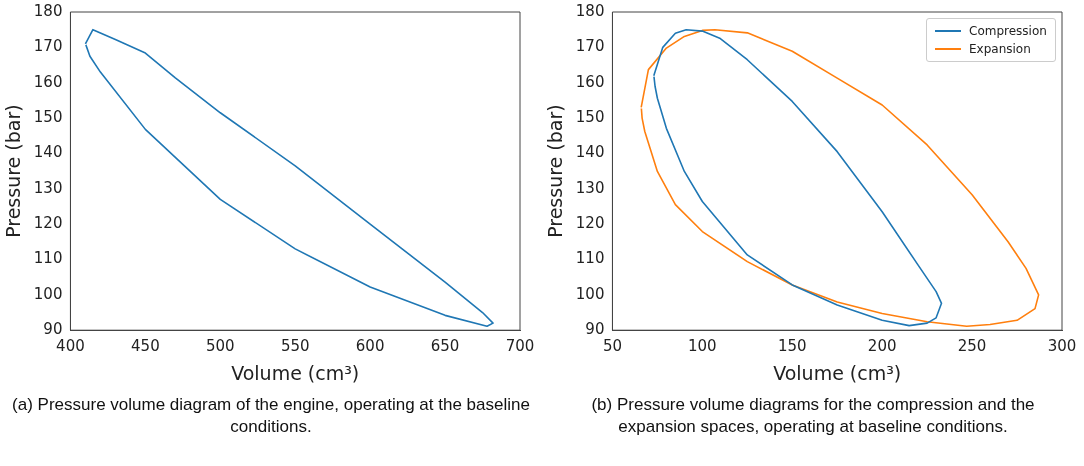 The image size is (1084, 466). Describe the element at coordinates (370, 346) in the screenshot. I see `x-tick-label: 600` at that location.